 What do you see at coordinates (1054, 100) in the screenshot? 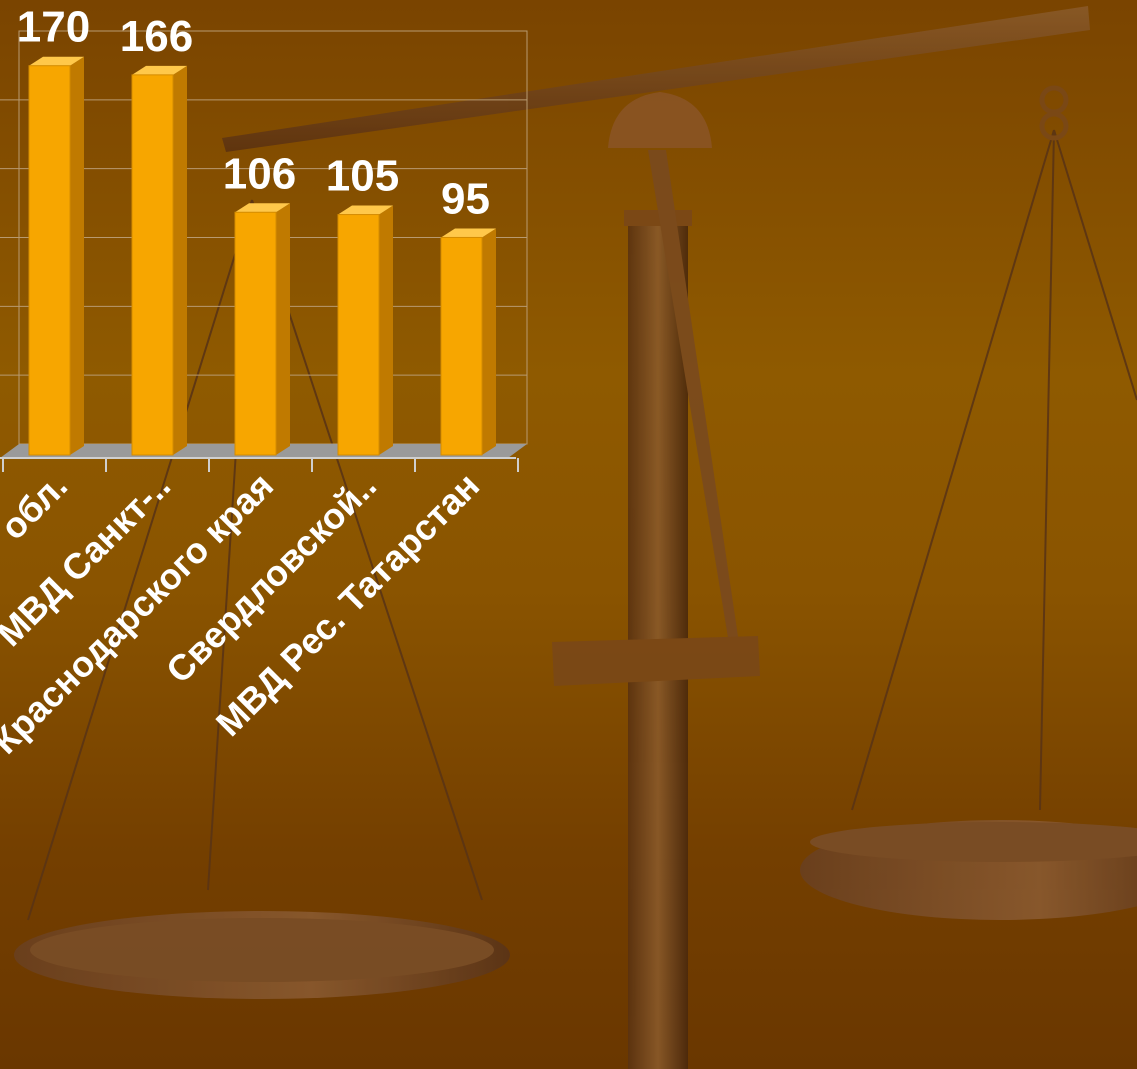
I see `right-hook-ring` at bounding box center [1054, 100].